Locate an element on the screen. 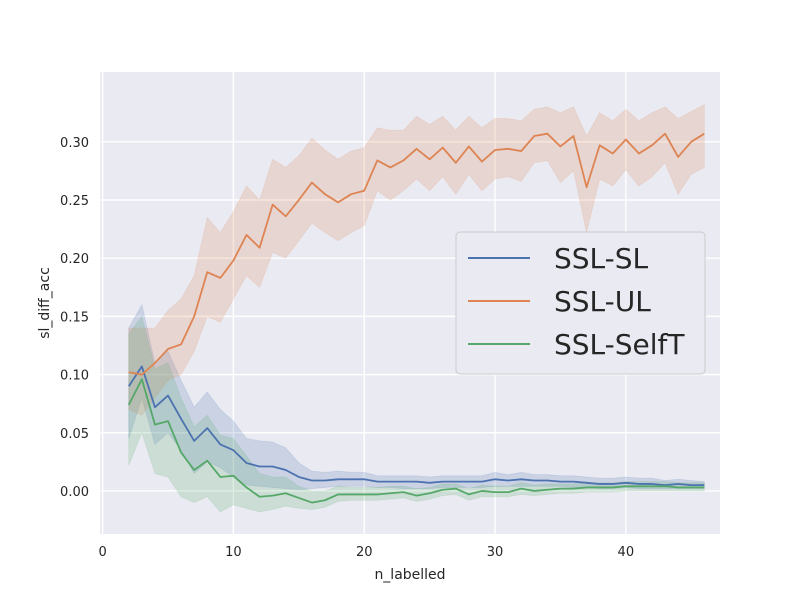 The height and width of the screenshot is (600, 800). x-axis-ticks: 0 10 20 30 40 is located at coordinates (366, 552).